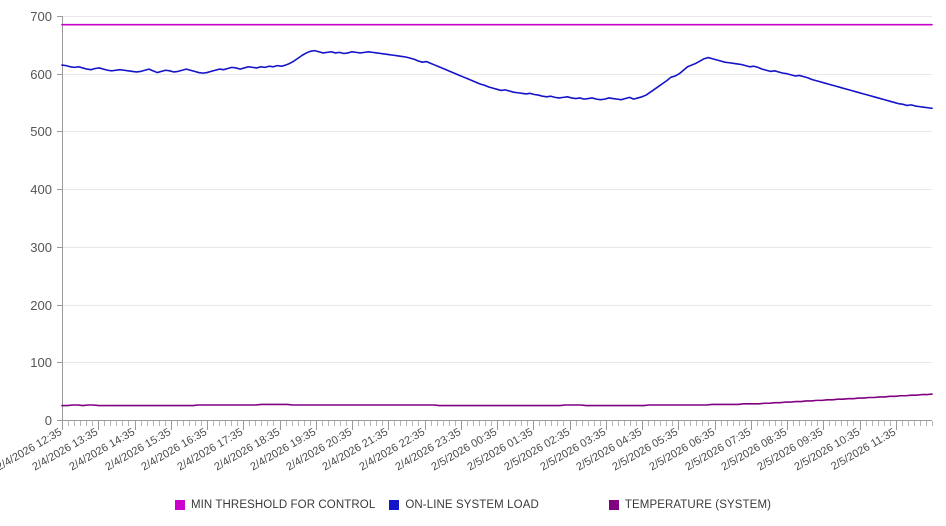  I want to click on legend-item-label: ON-LINE SYSTEM LOAD, so click(472, 505).